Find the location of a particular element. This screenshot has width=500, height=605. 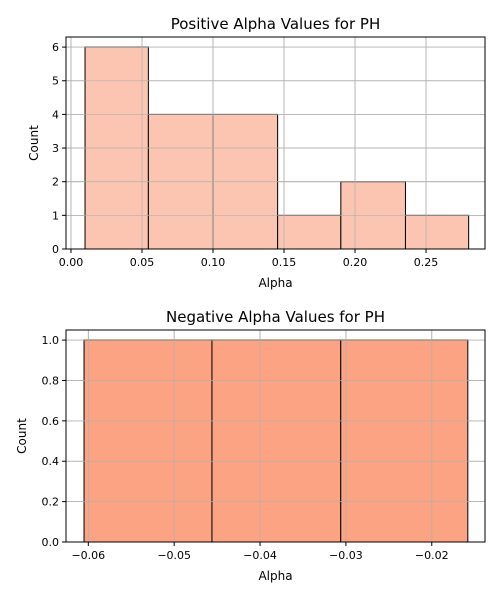

y-tick-label: 5 is located at coordinates (55, 81).